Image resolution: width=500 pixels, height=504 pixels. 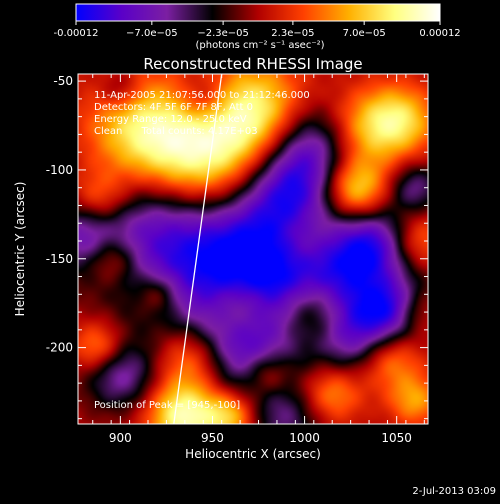 What do you see at coordinates (59, 170) in the screenshot?
I see `y-tick-label: -100` at bounding box center [59, 170].